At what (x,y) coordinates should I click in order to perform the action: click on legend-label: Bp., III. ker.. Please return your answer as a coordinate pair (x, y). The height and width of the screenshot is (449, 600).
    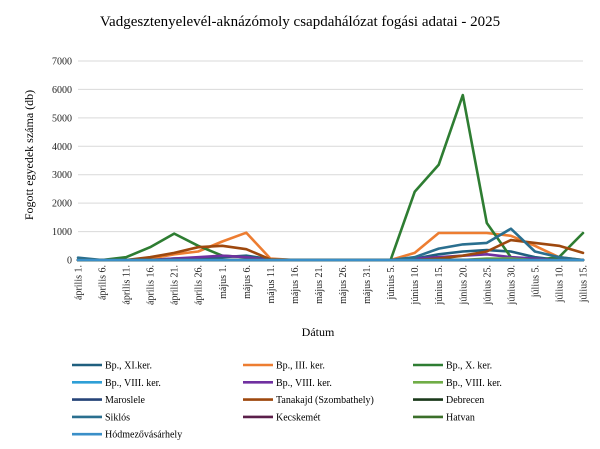
    Looking at the image, I should click on (300, 366).